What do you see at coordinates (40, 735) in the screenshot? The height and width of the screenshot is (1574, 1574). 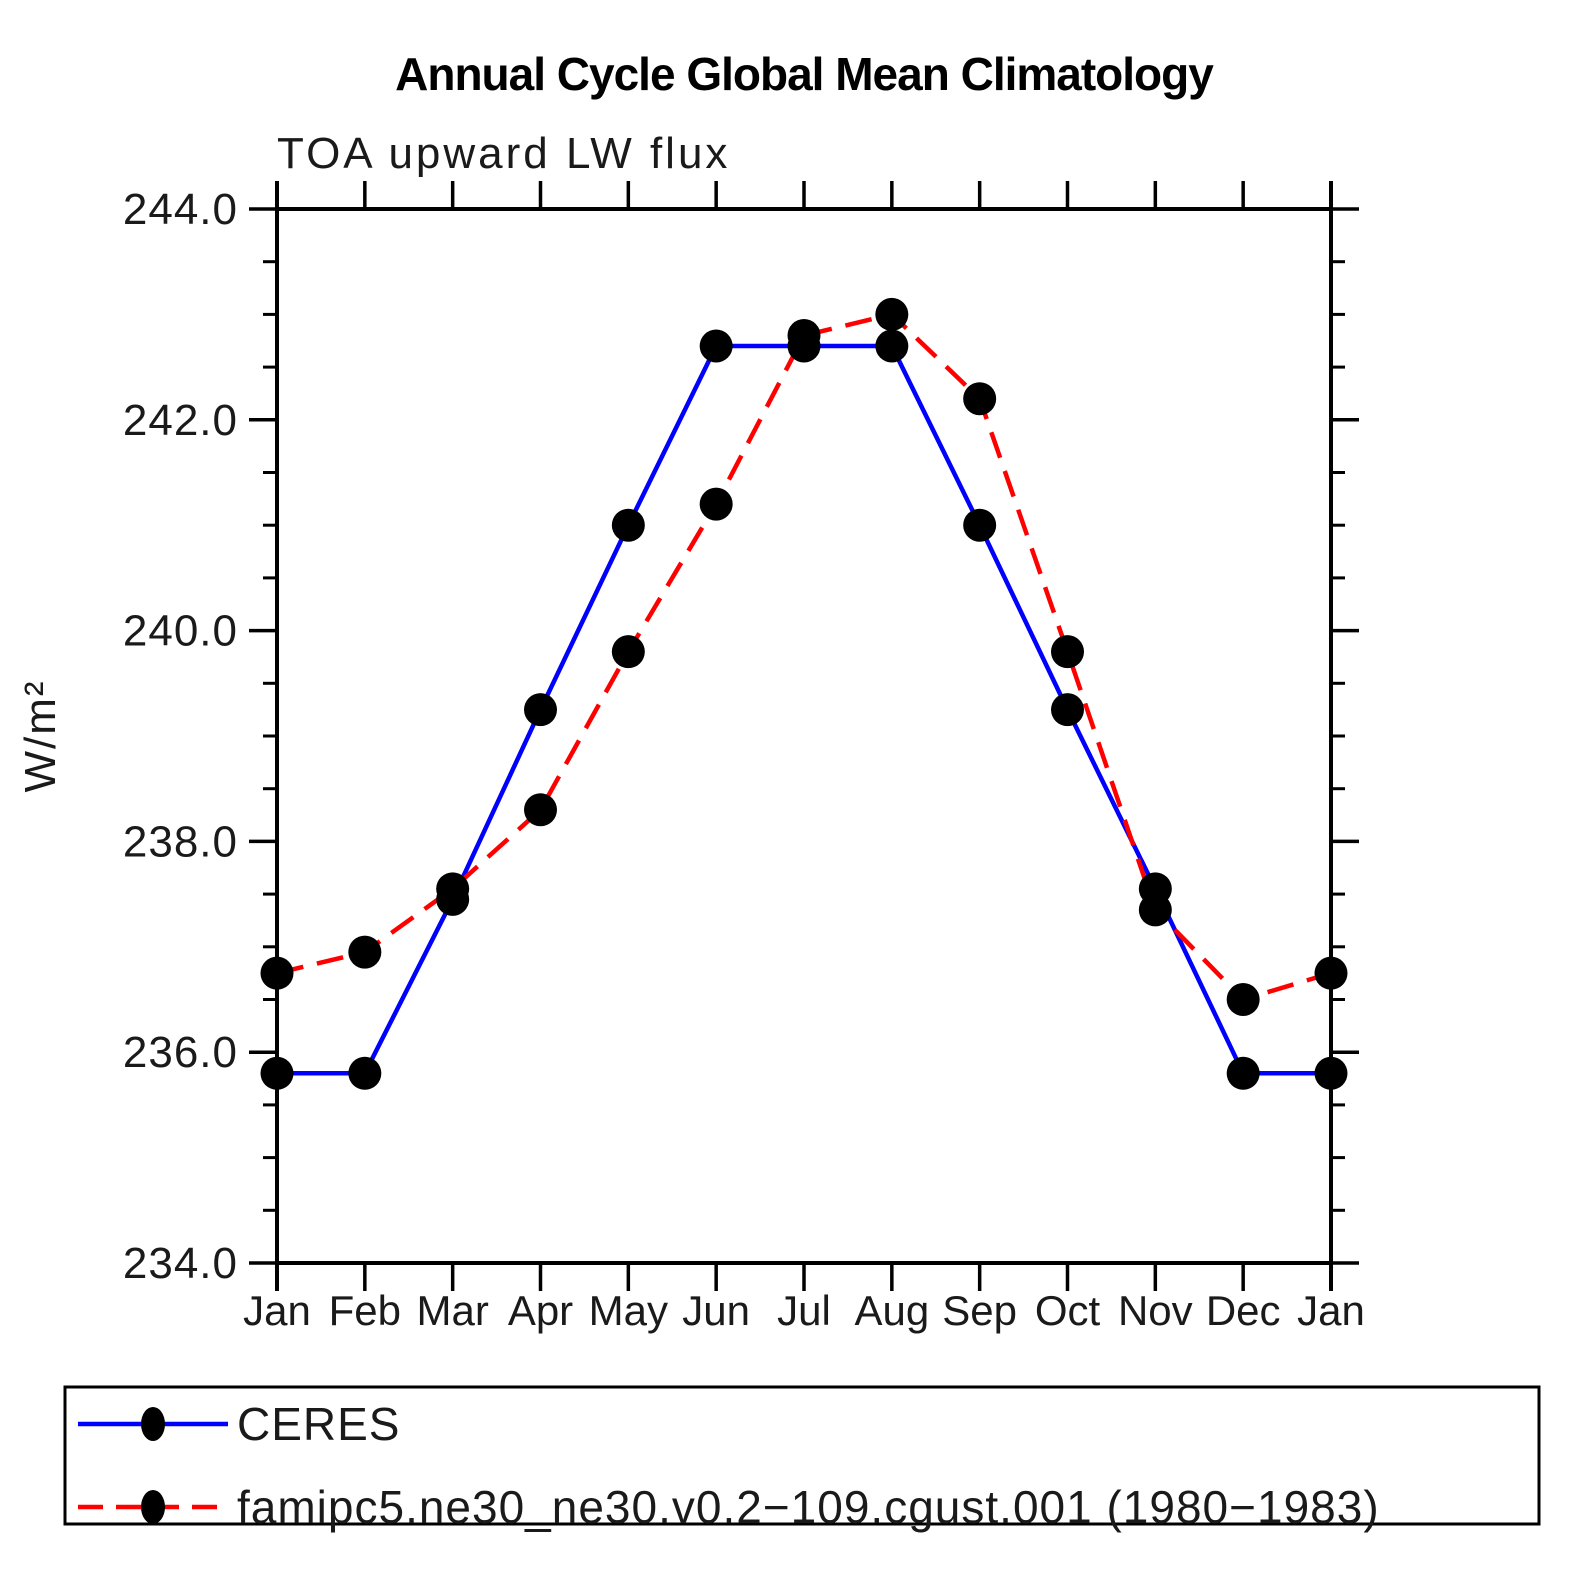 I see `y-axis-label: W/m²` at bounding box center [40, 735].